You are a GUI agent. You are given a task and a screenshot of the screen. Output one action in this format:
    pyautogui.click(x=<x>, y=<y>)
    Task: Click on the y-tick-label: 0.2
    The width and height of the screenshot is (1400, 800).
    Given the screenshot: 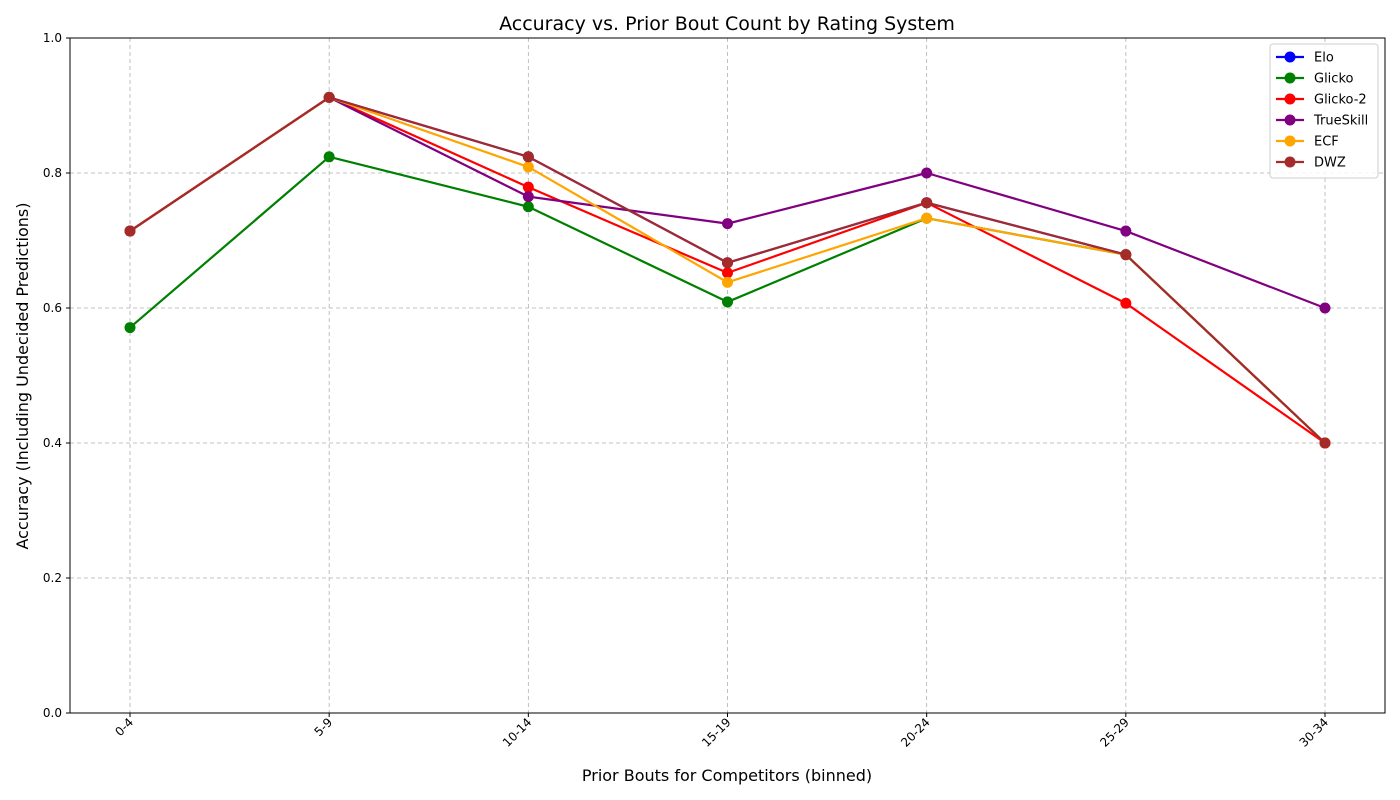 What is the action you would take?
    pyautogui.click(x=52, y=578)
    